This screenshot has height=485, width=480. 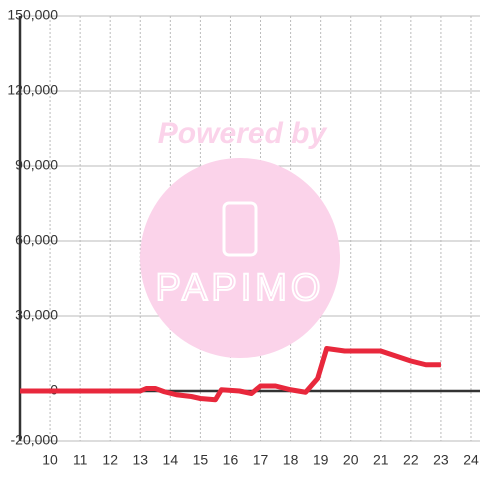 What do you see at coordinates (231, 460) in the screenshot?
I see `x-tick-label: 16` at bounding box center [231, 460].